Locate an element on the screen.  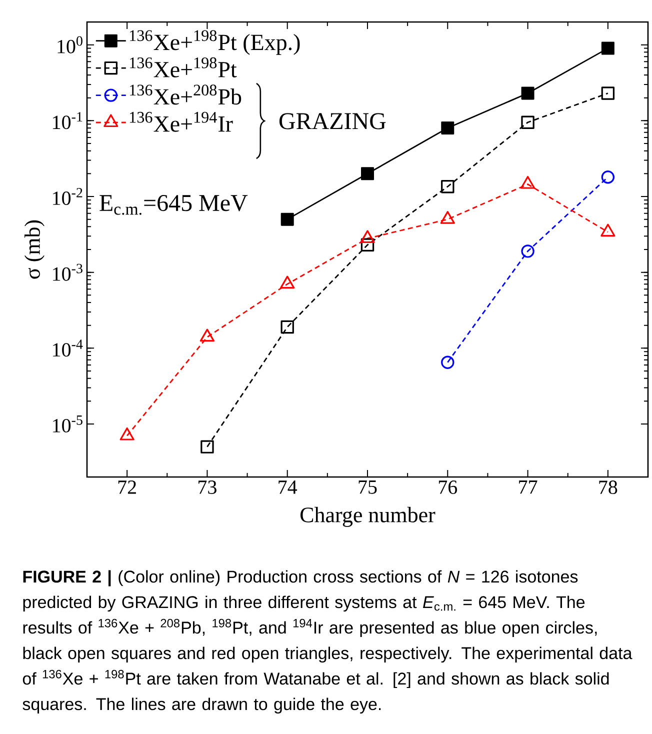
legend-label: $^{136}$Xe+$^{194}$Ir is located at coordinates (181, 122).